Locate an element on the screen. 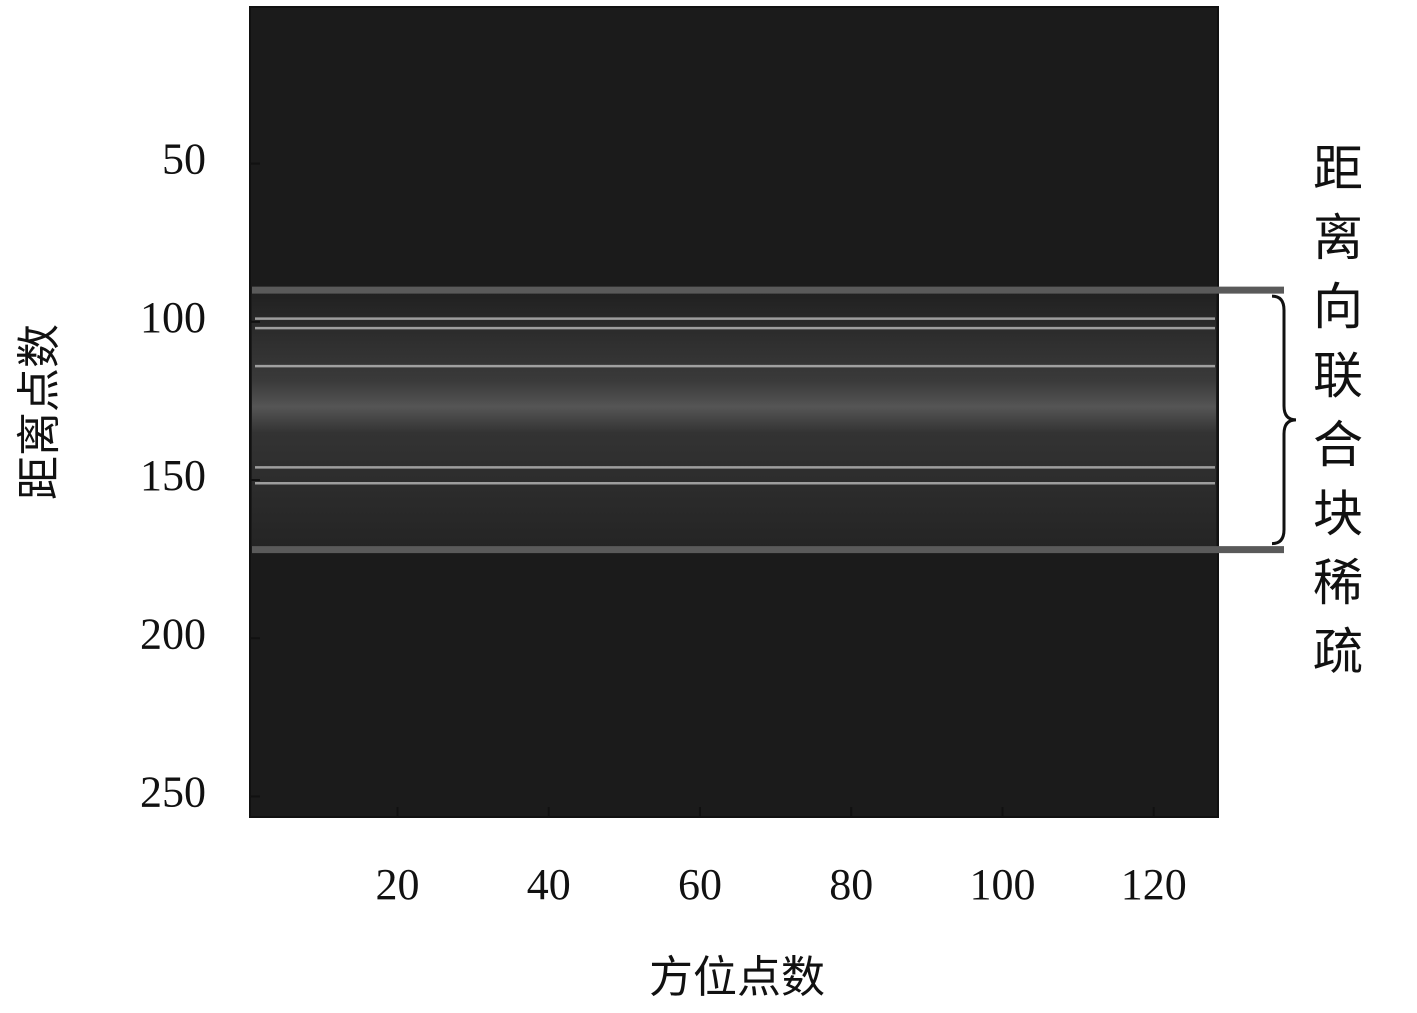  x-tick-label: 20 is located at coordinates (397, 884).